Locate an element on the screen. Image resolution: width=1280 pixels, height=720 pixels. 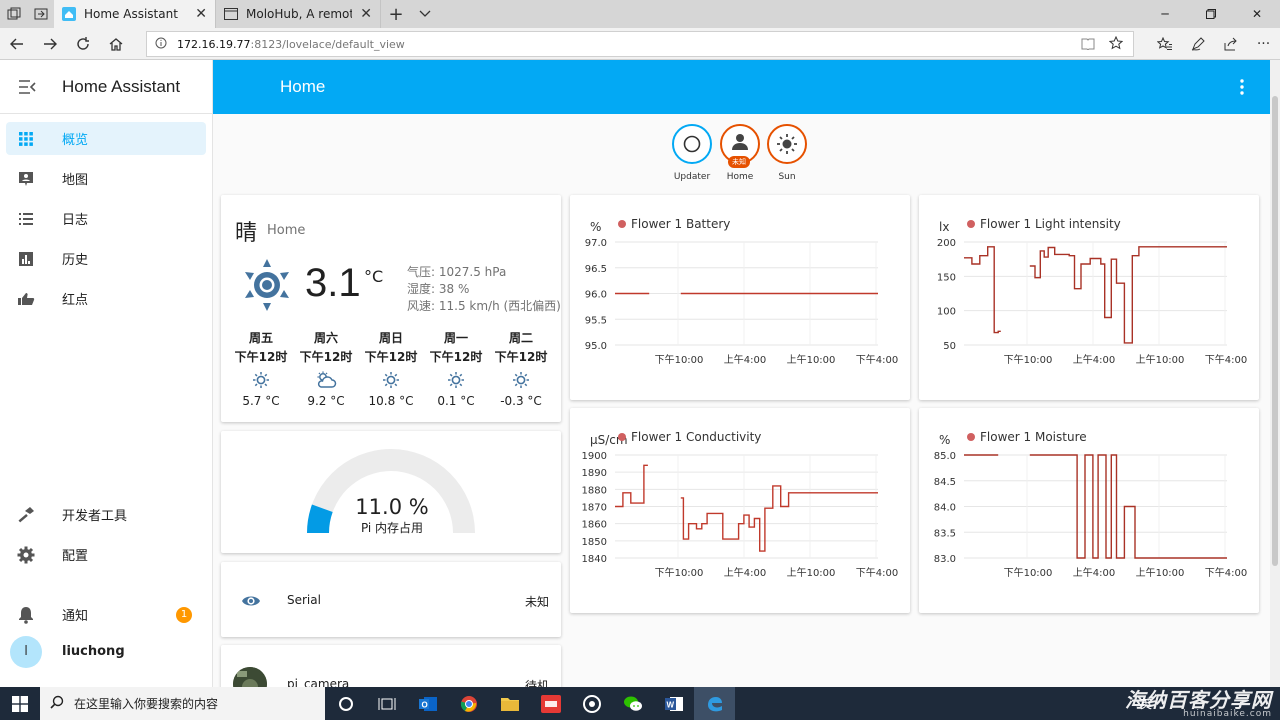
badge-updater: Updater is located at coordinates (692, 153).